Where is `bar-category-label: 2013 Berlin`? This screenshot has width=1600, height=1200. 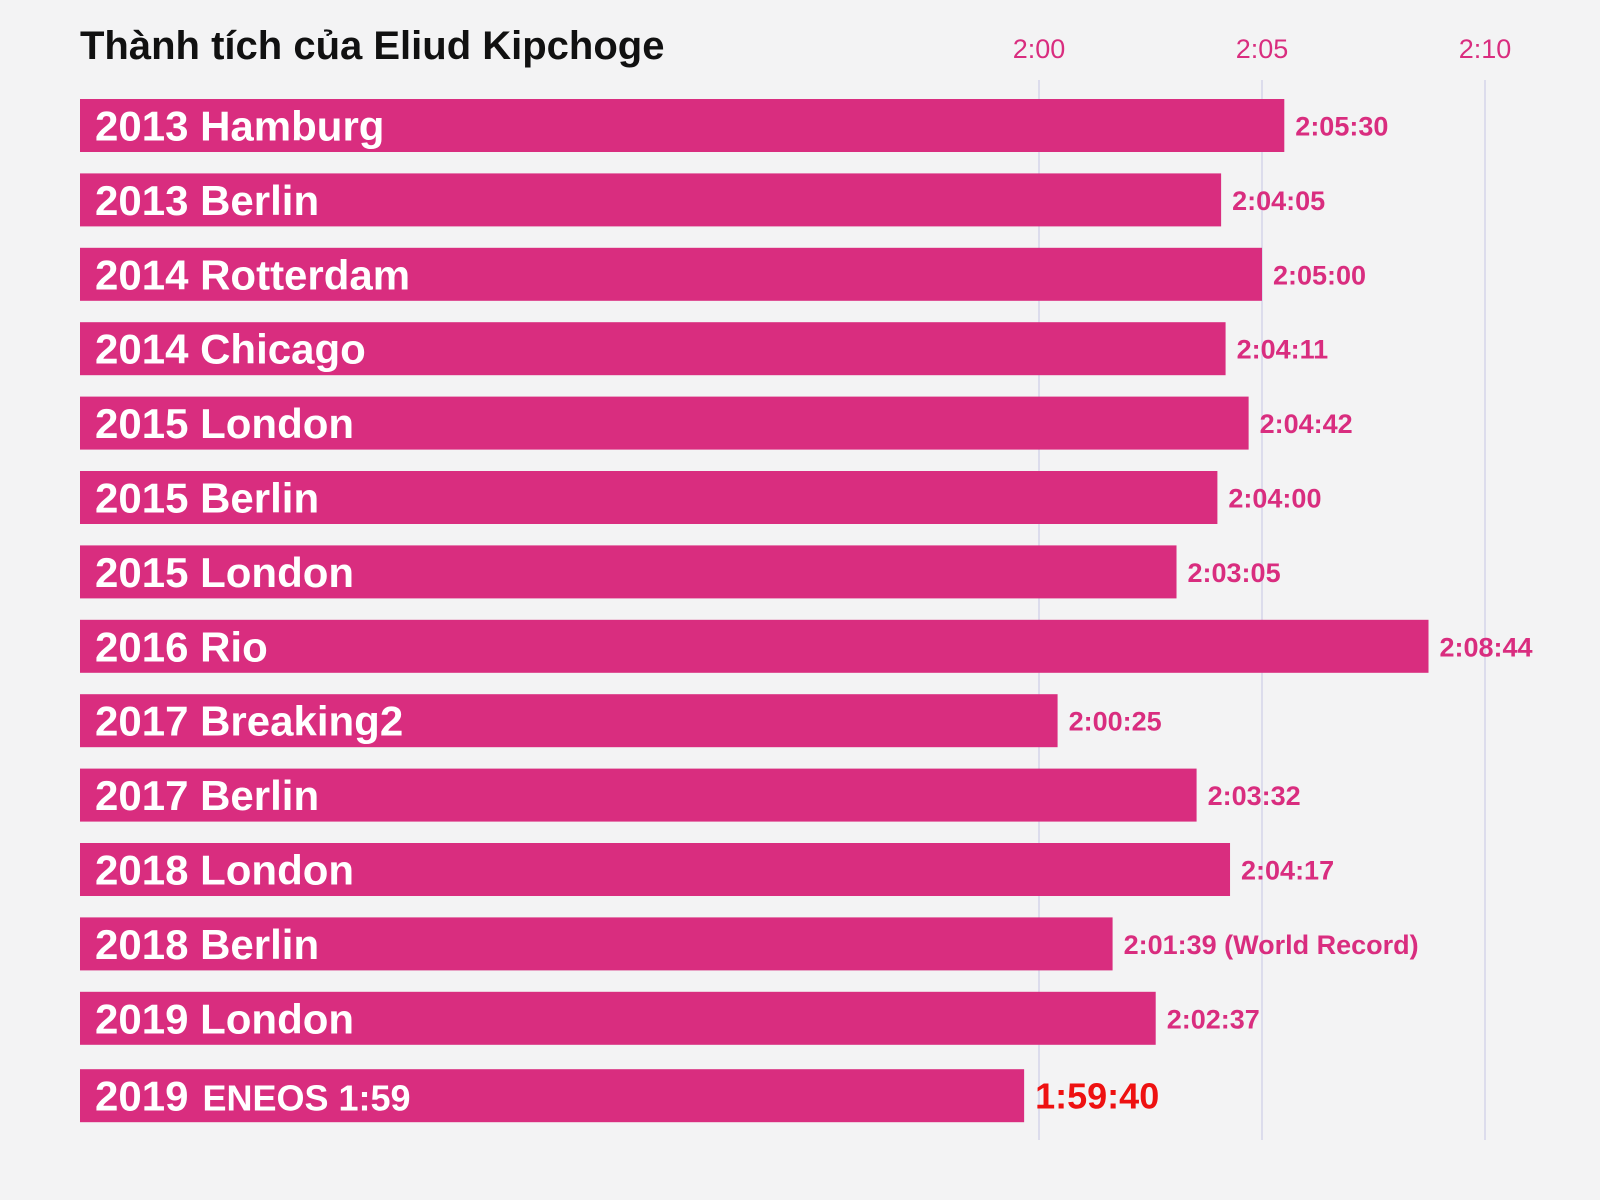 bar-category-label: 2013 Berlin is located at coordinates (207, 200).